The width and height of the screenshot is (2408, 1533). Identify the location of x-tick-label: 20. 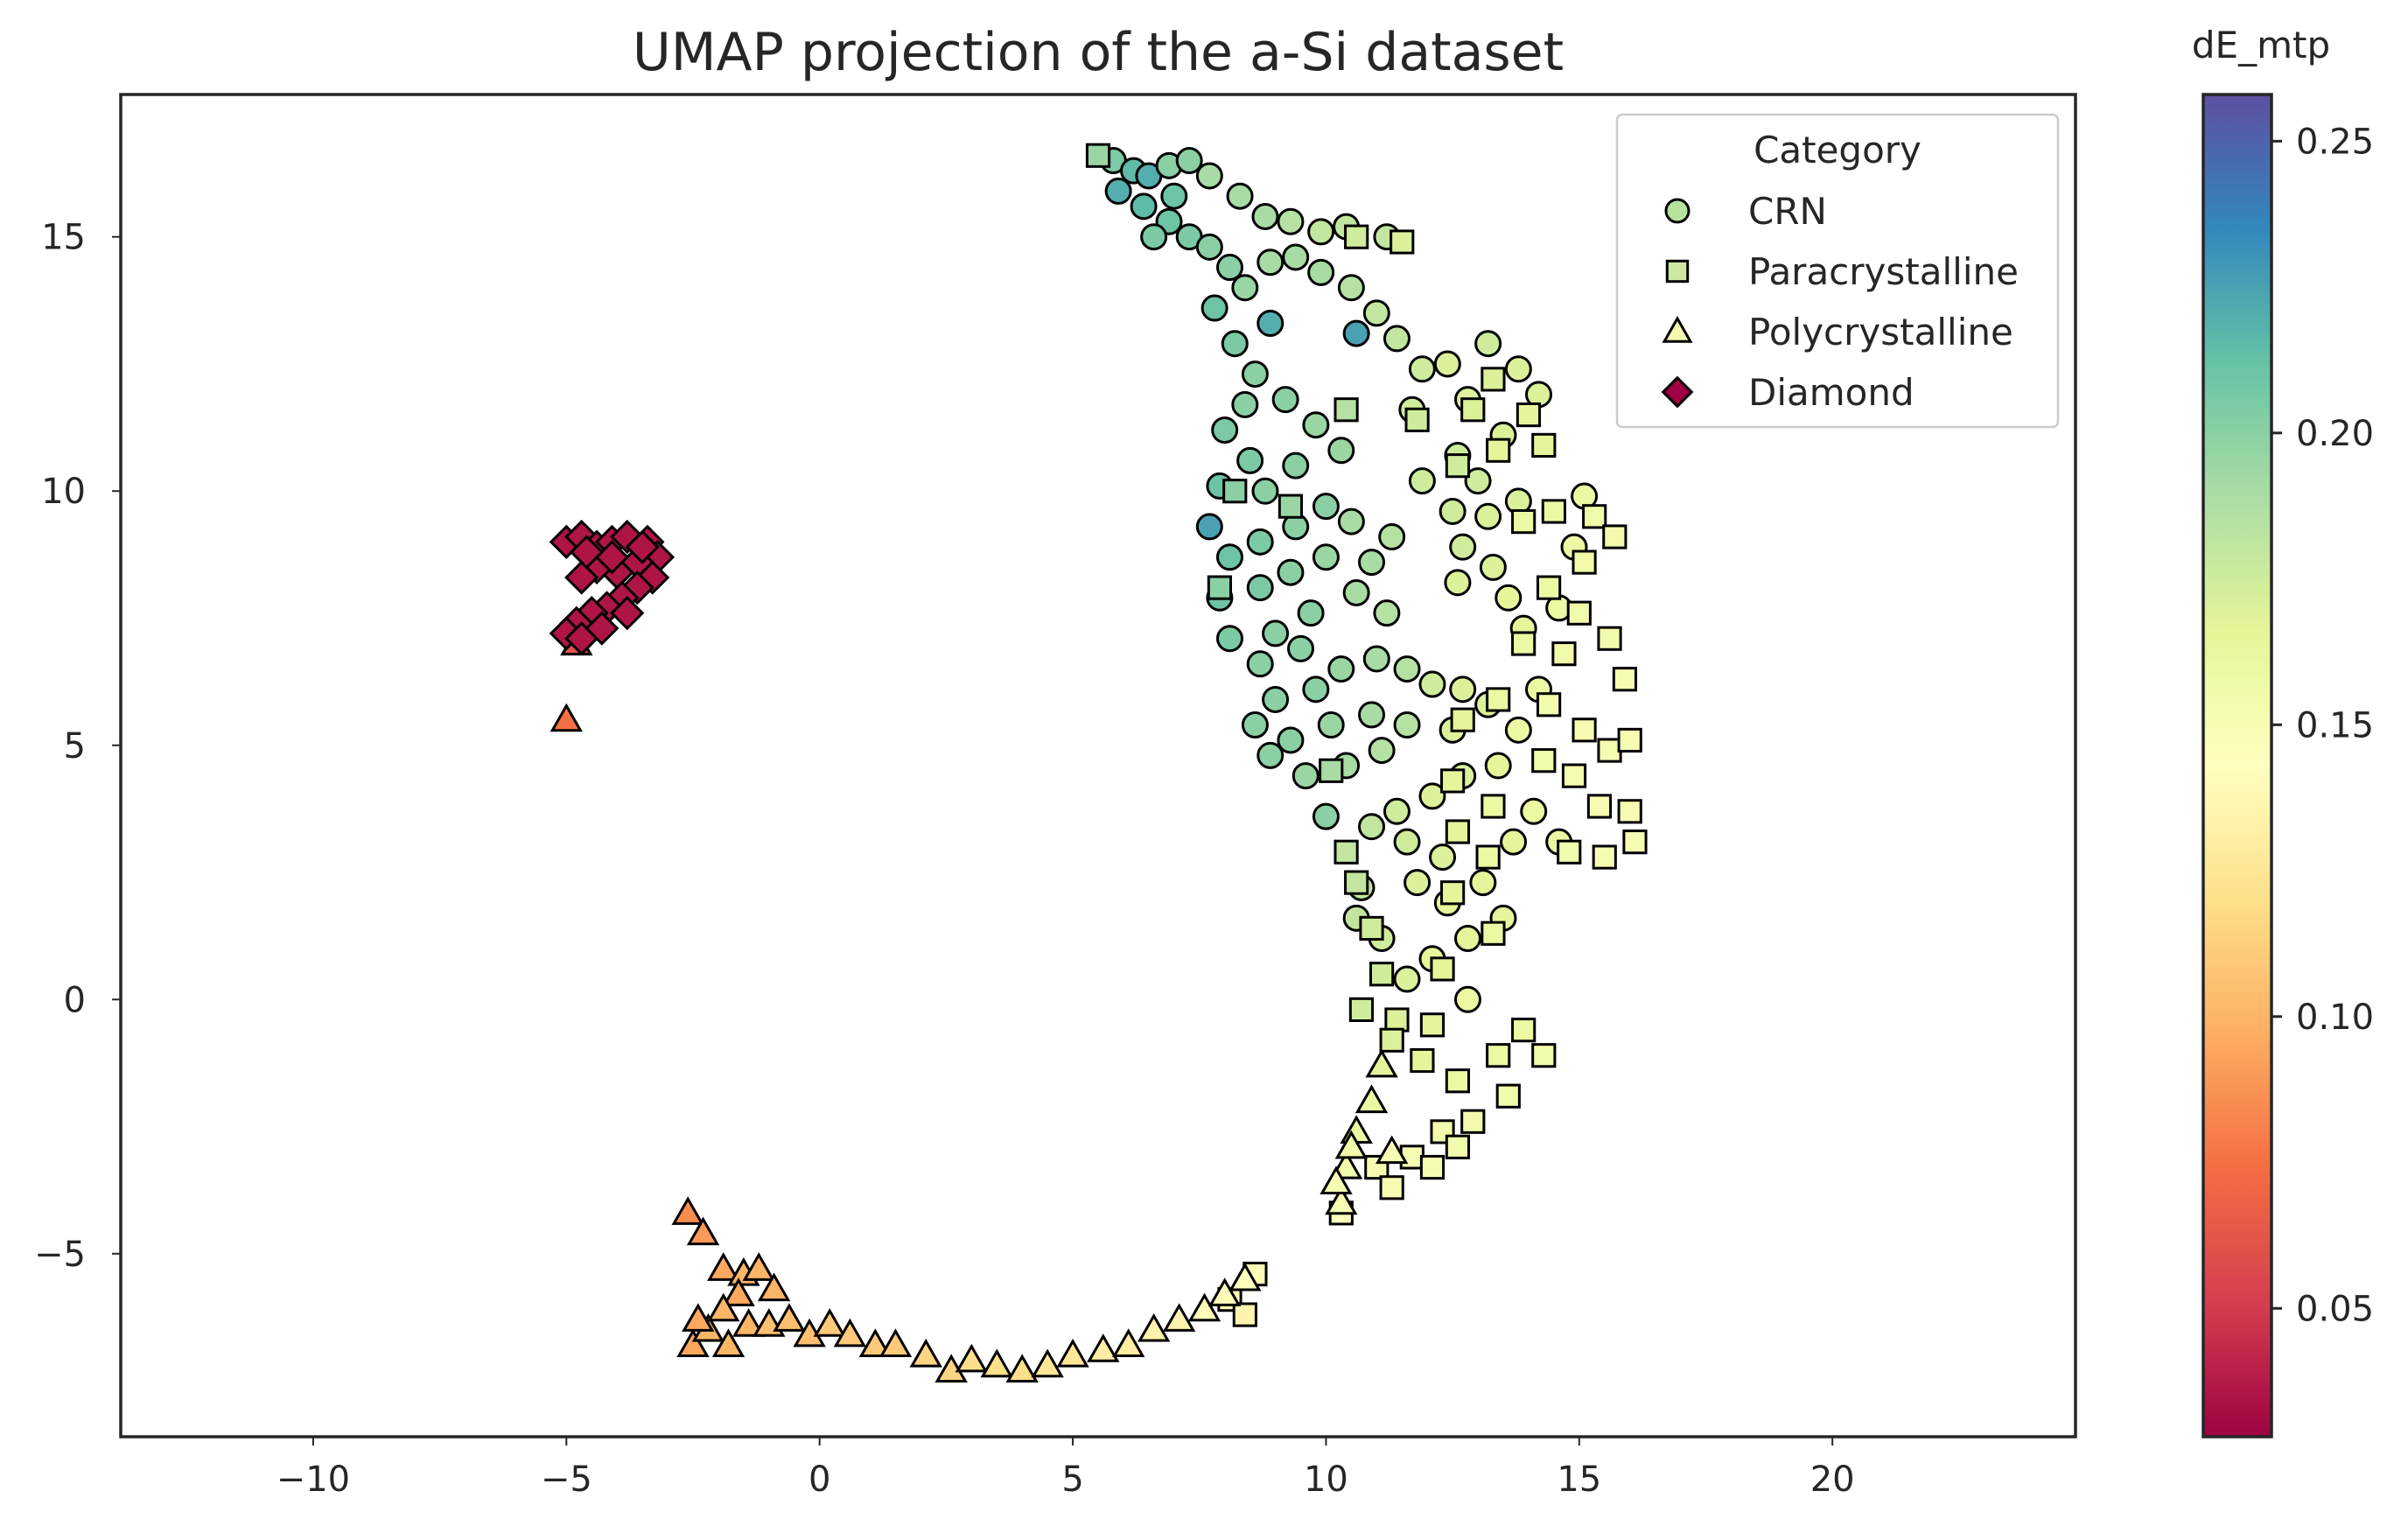
(1832, 1480).